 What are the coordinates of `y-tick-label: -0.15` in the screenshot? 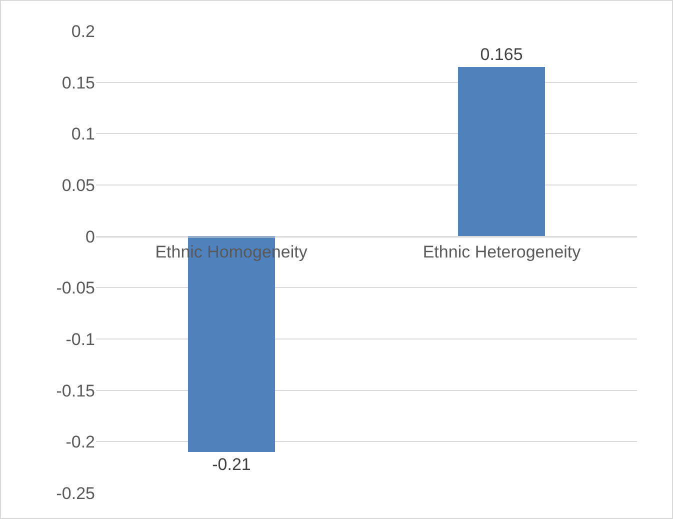 It's located at (75, 390).